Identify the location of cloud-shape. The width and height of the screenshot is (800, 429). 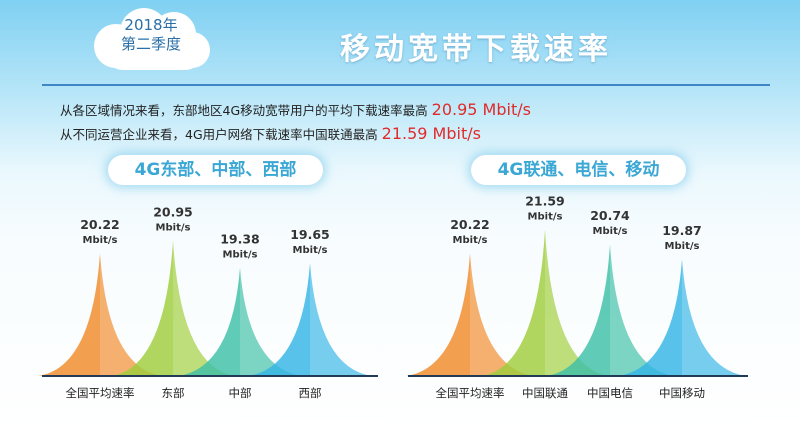
(152, 39).